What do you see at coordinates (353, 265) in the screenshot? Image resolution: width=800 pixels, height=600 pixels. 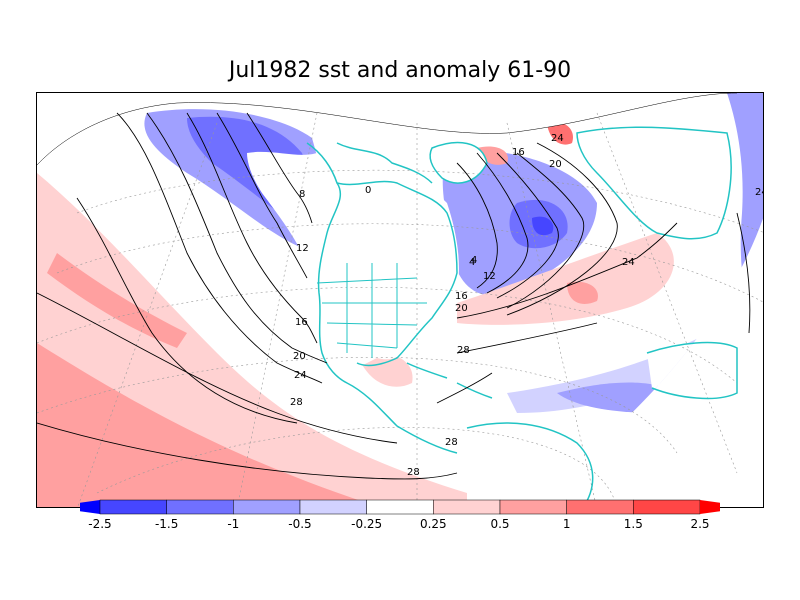 I see `north-america-land` at bounding box center [353, 265].